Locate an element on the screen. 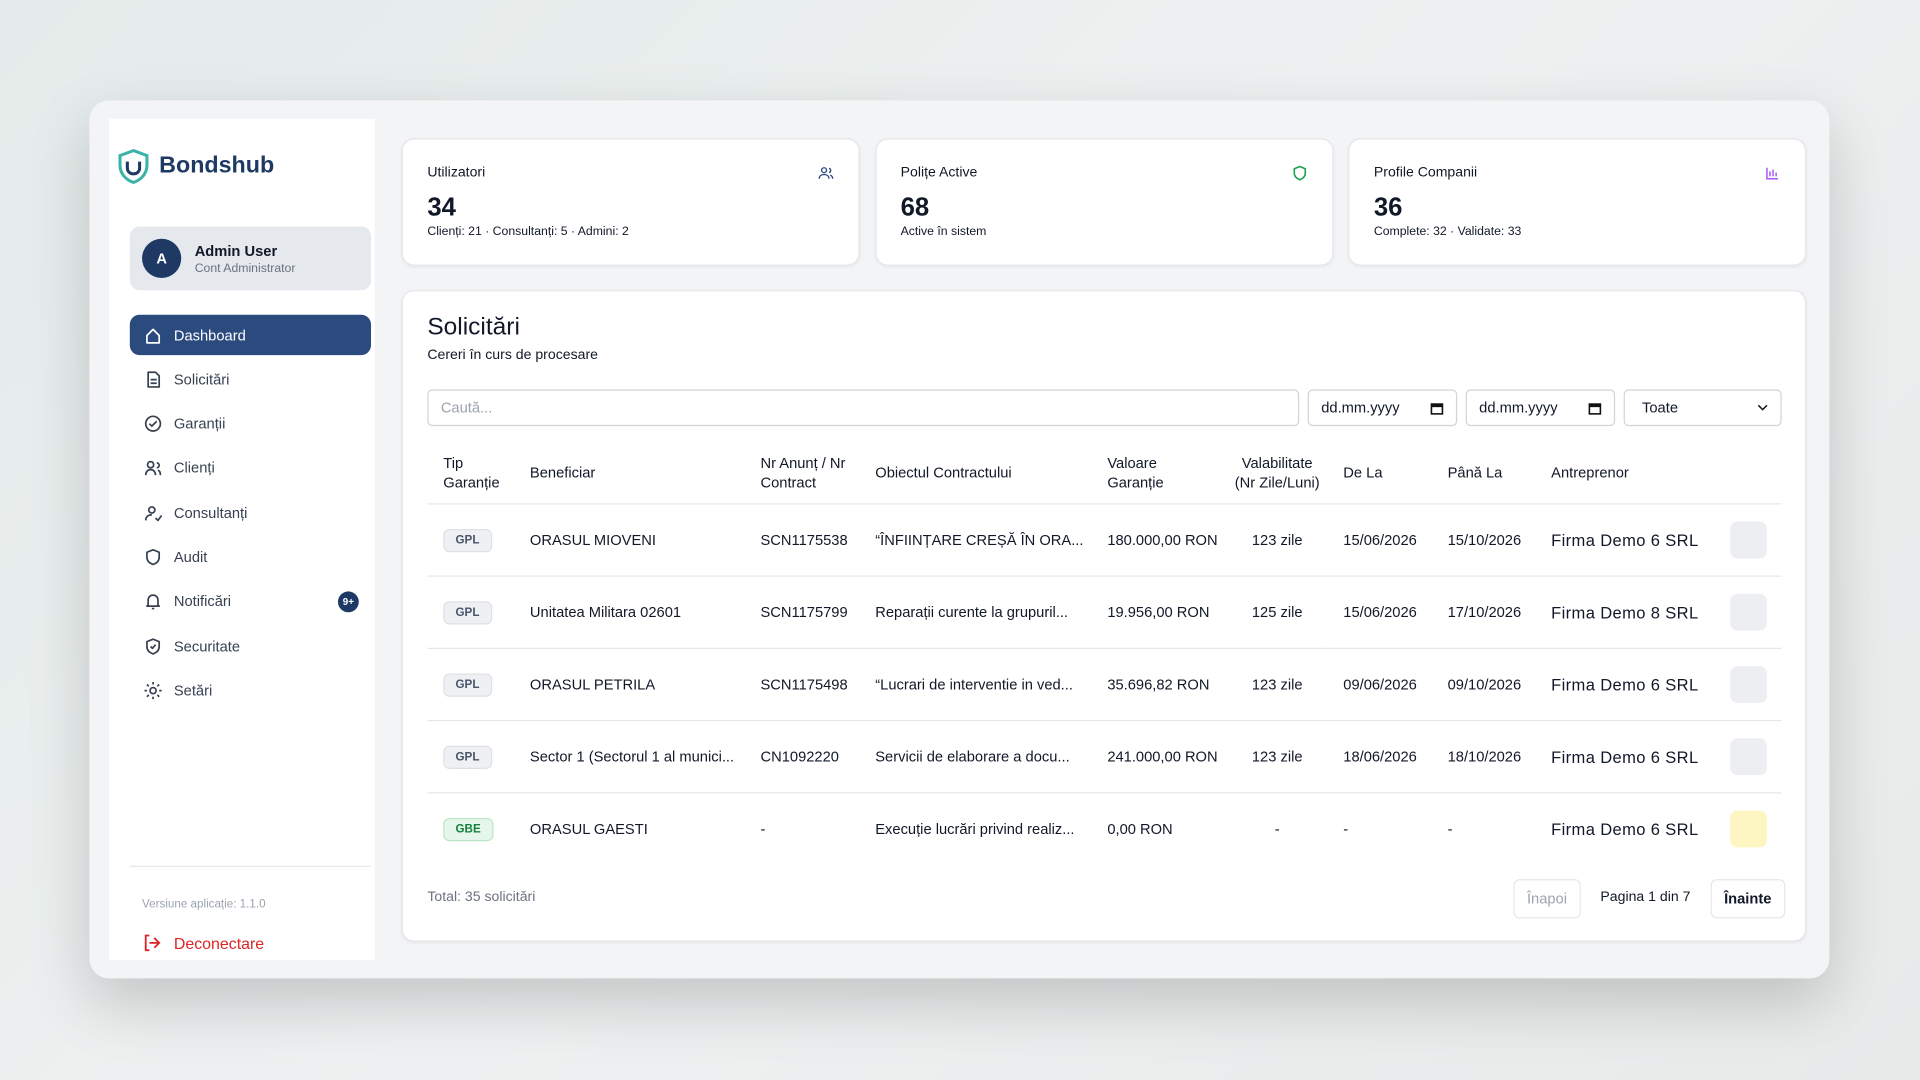 This screenshot has width=1920, height=1080. calendar-icon is located at coordinates (1437, 408).